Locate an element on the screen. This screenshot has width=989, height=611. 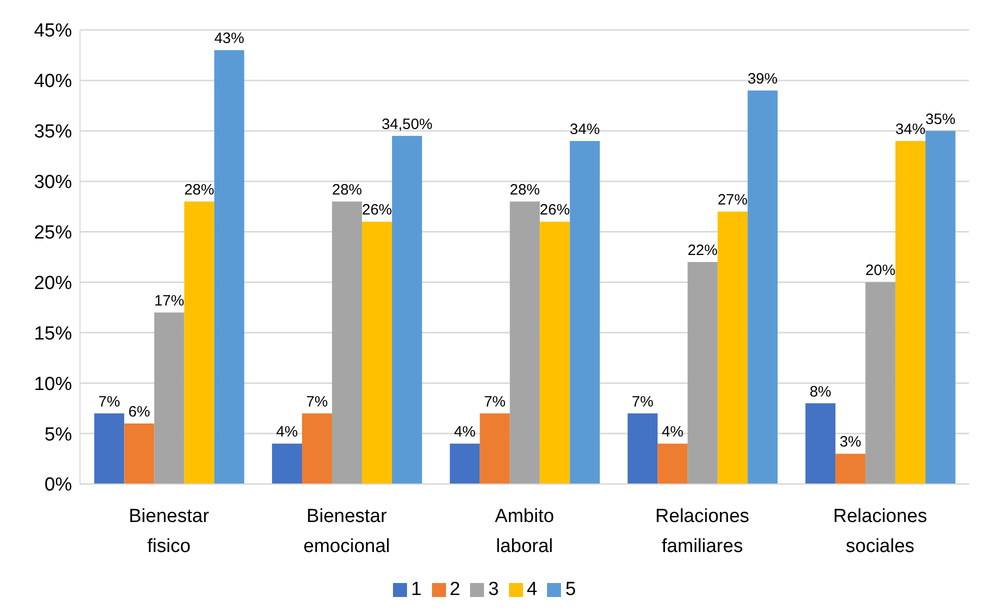
y-tick-label: 10% is located at coordinates (53, 384).